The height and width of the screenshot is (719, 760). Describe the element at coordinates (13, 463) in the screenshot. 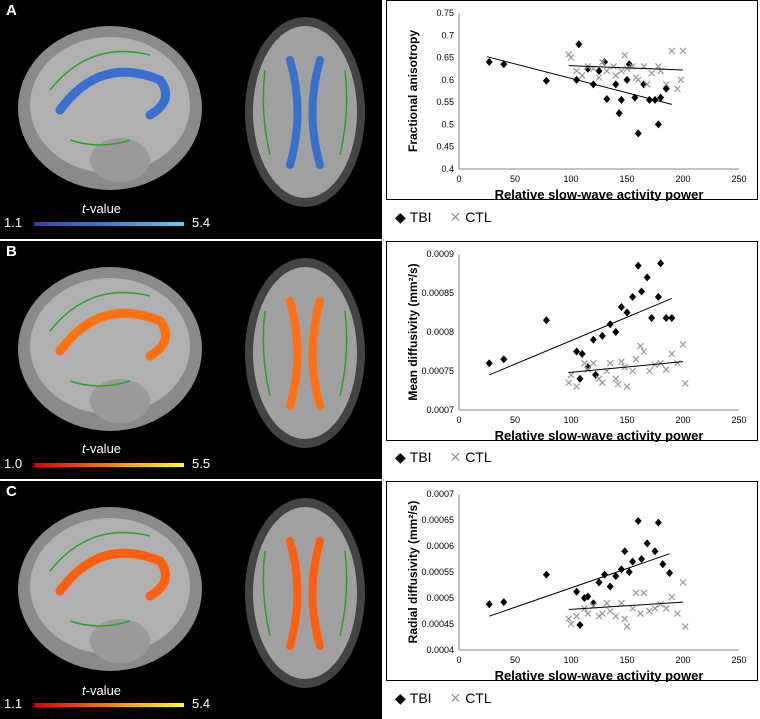

I see `colorbar-min-b: 1.0` at that location.